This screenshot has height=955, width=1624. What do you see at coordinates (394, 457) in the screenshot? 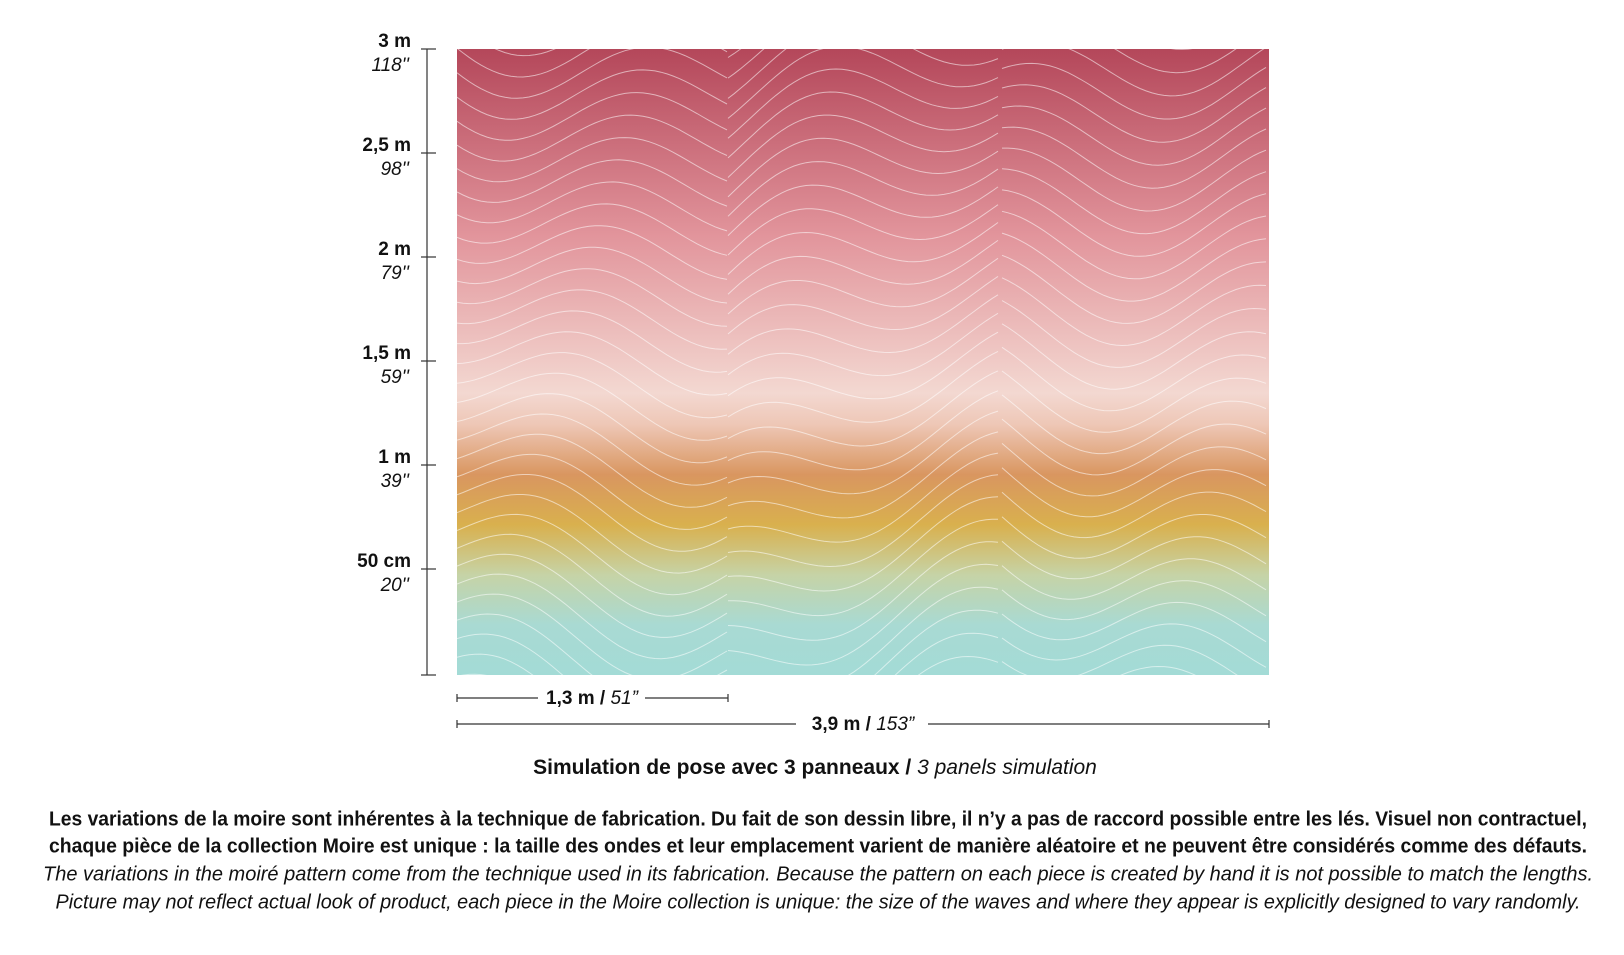
I see `ruler-metric: 1 m` at bounding box center [394, 457].